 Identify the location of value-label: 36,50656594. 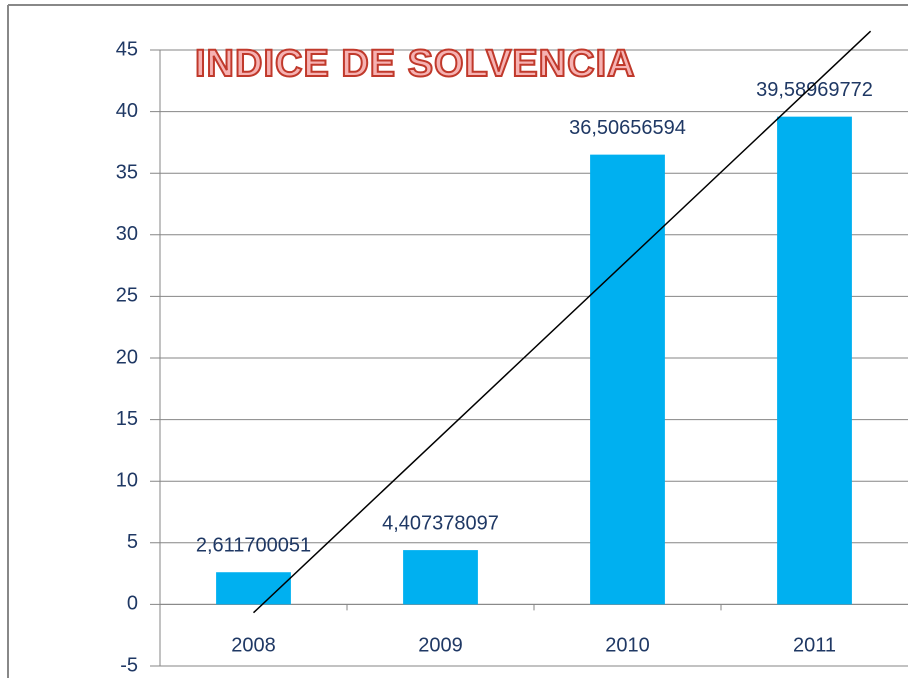
(627, 128).